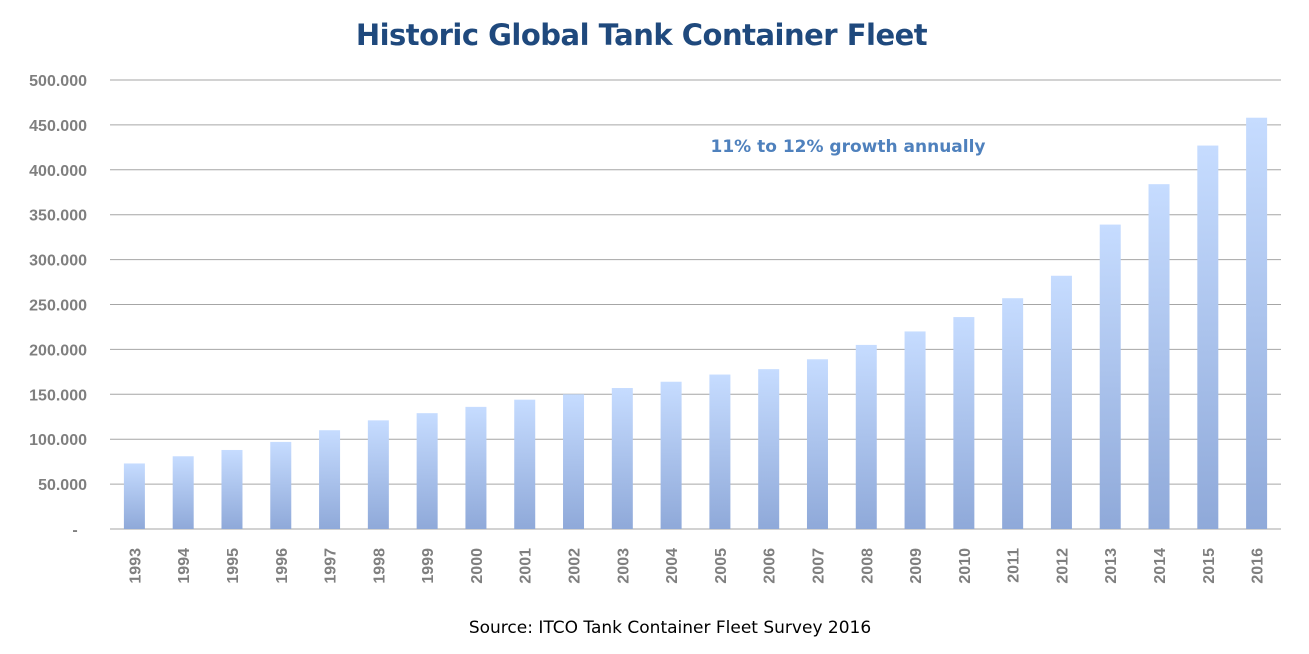 The height and width of the screenshot is (654, 1309). I want to click on x-tick-label-2007: 2007, so click(818, 566).